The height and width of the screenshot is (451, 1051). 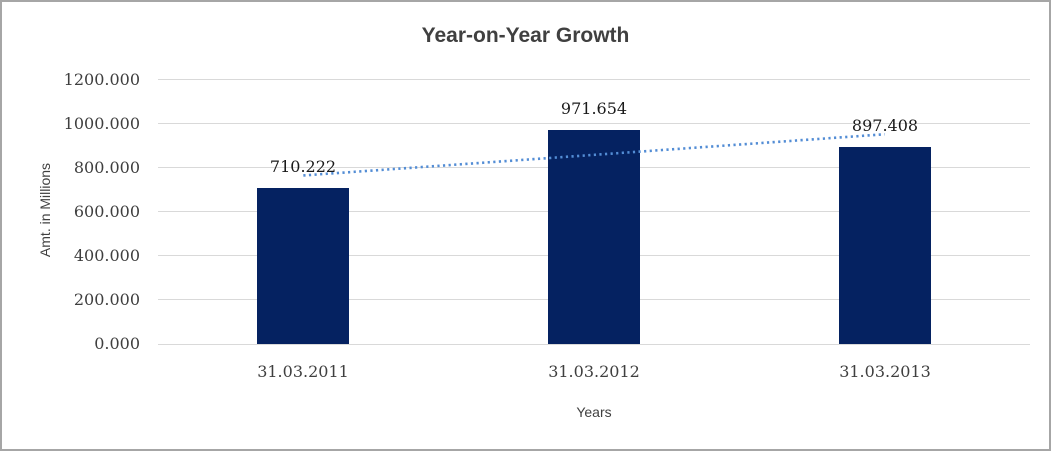 What do you see at coordinates (101, 123) in the screenshot?
I see `y-tick-label: 1000.000` at bounding box center [101, 123].